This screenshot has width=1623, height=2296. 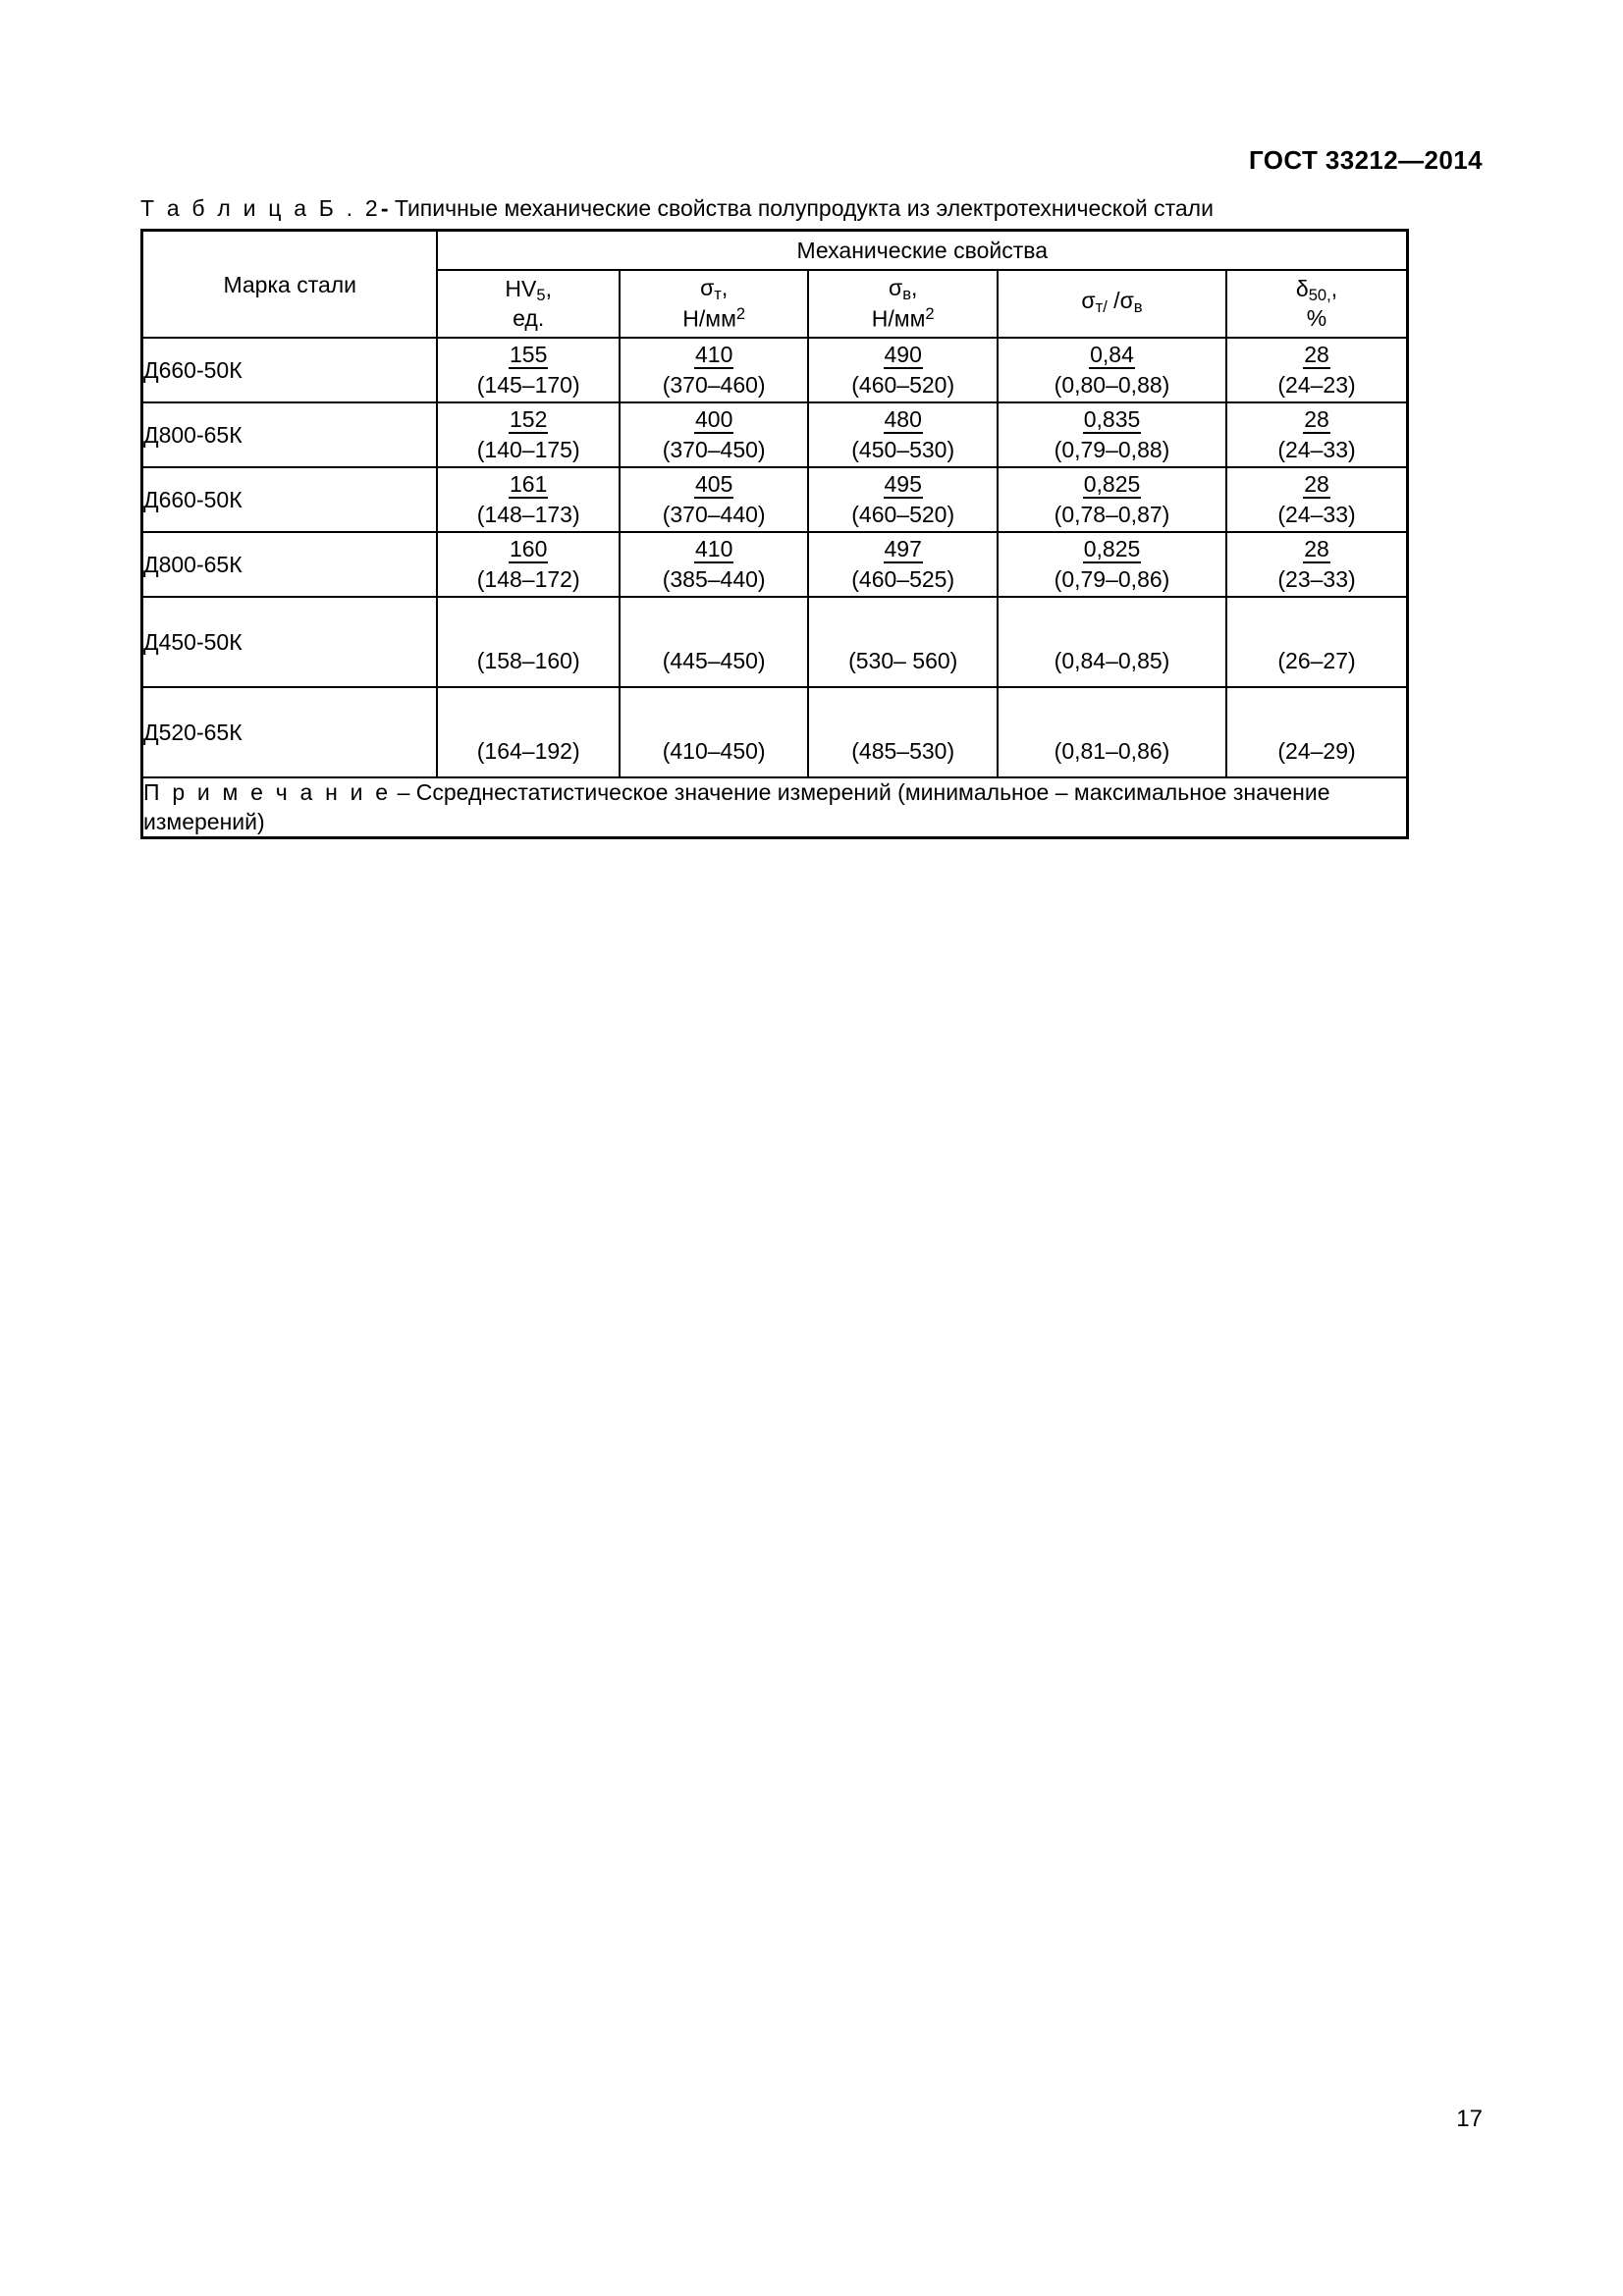 What do you see at coordinates (1316, 580) in the screenshot?
I see `value-range: (23–33)` at bounding box center [1316, 580].